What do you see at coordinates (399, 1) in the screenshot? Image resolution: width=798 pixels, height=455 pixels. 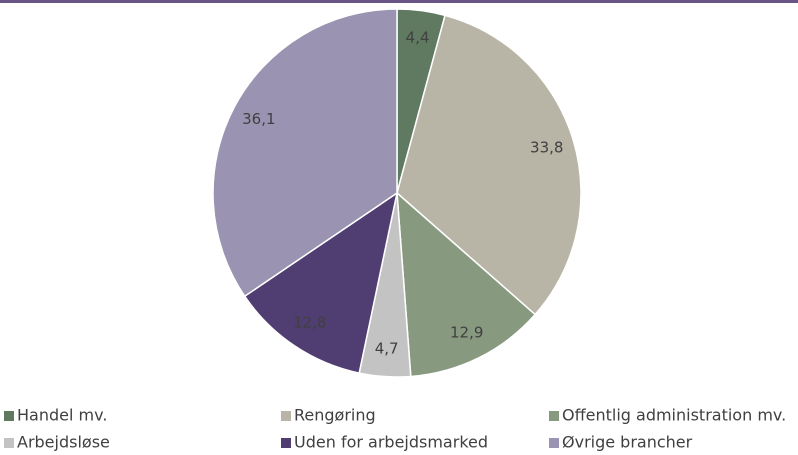 I see `top-border` at bounding box center [399, 1].